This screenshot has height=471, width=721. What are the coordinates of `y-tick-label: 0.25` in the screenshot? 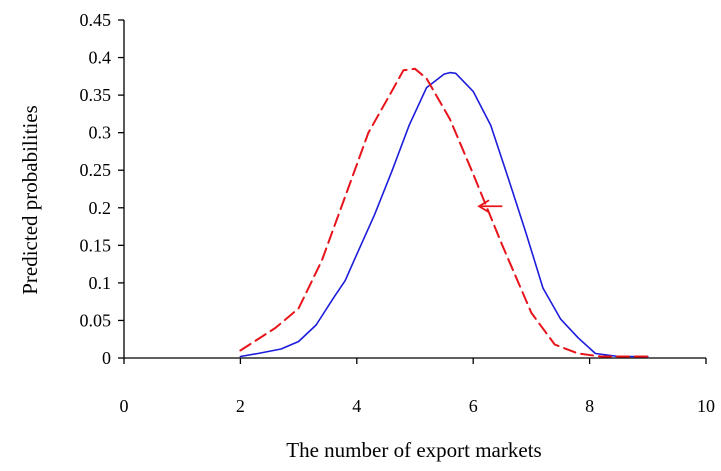 It's located at (96, 170).